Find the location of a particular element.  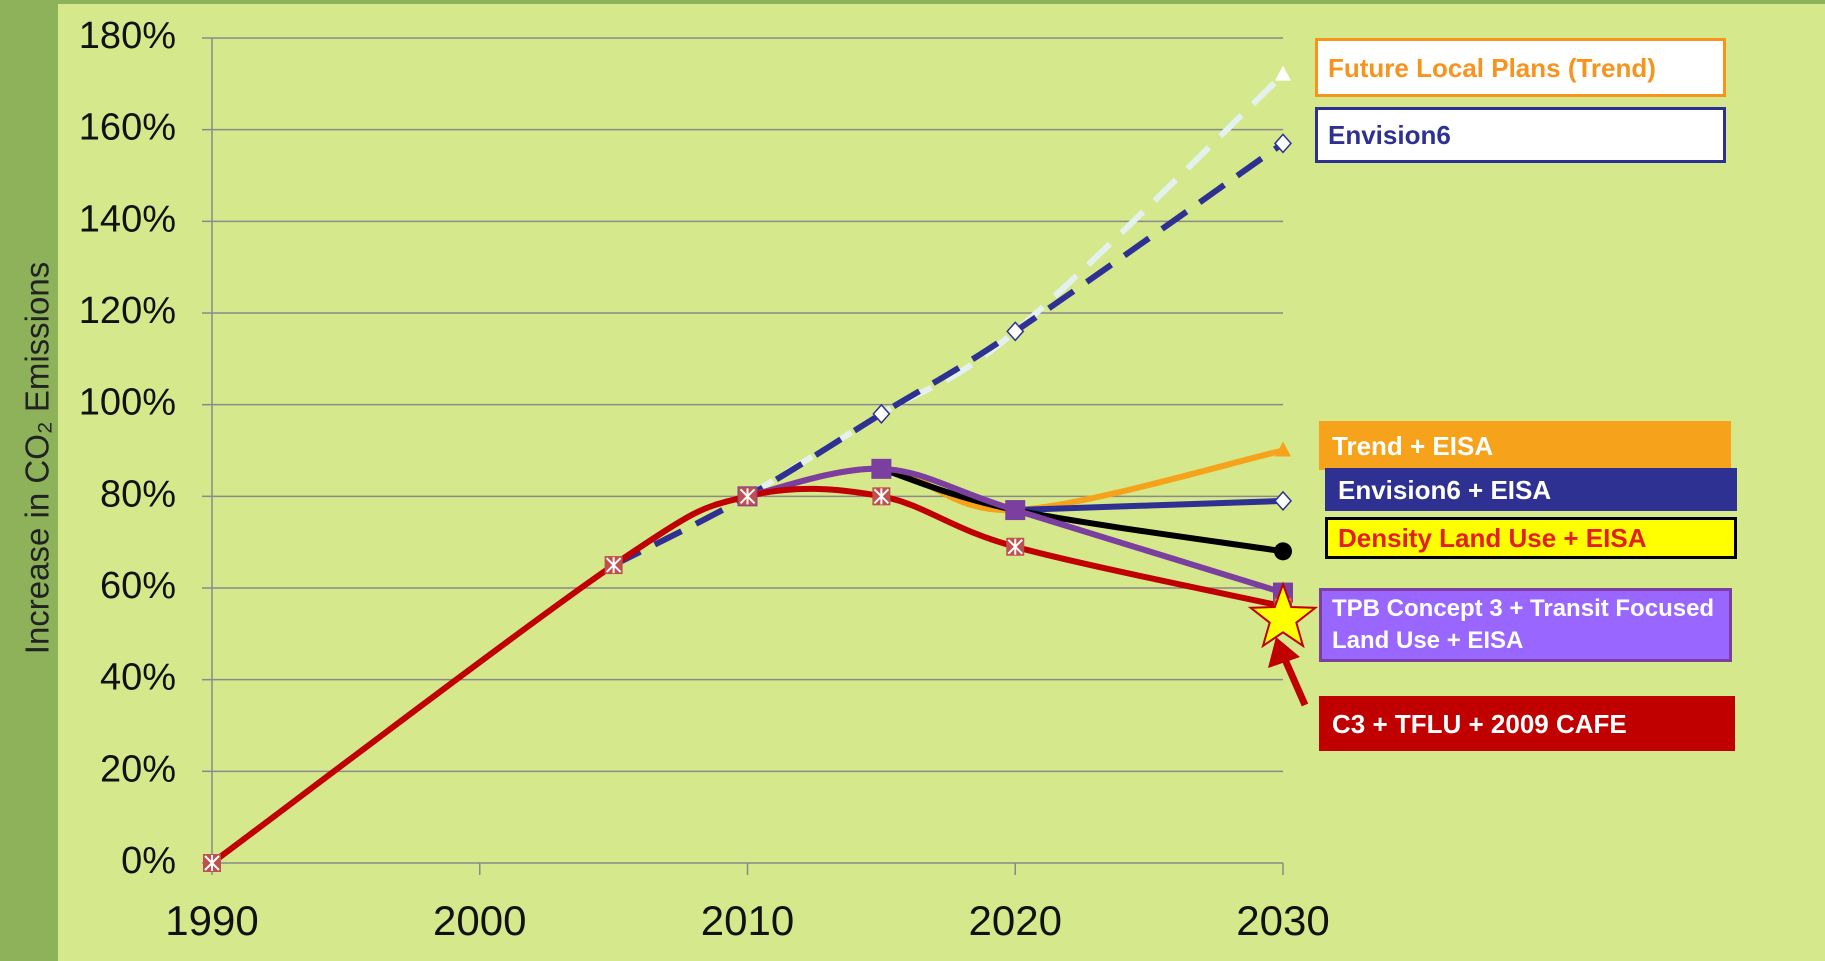

x-tick-label: 2000 is located at coordinates (479, 920).